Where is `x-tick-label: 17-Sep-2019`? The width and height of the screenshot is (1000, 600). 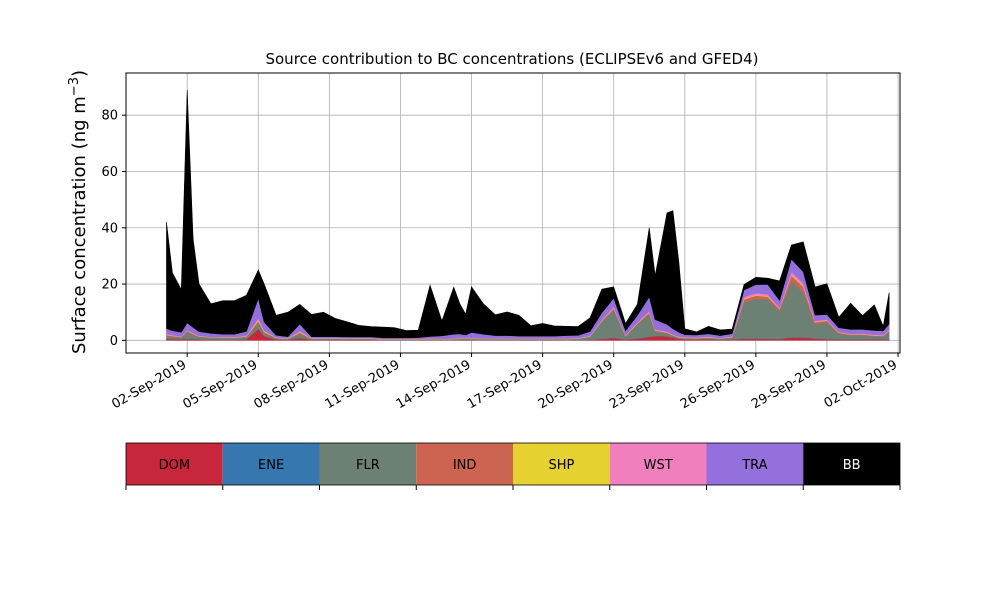
x-tick-label: 17-Sep-2019 is located at coordinates (505, 384).